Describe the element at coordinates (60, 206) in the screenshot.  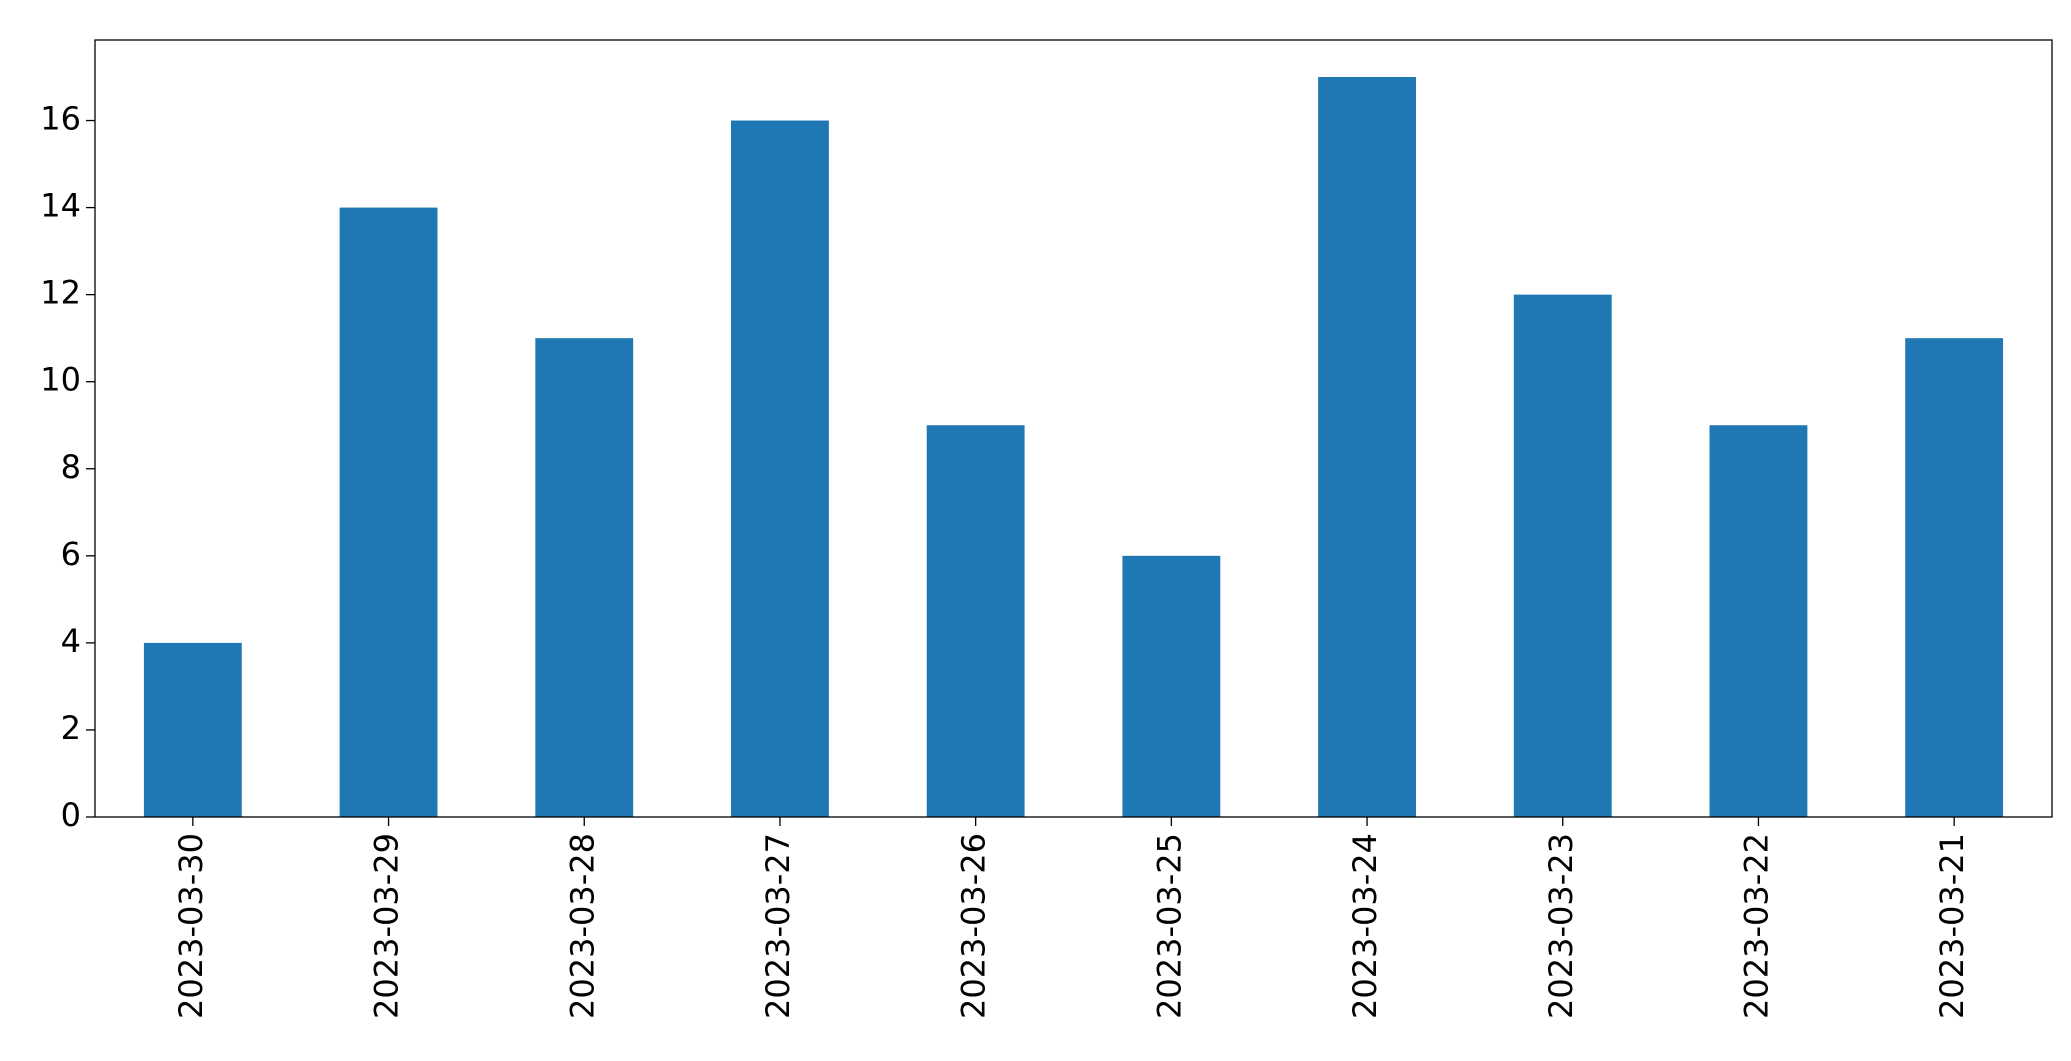
I see `y-tick-label: 14` at that location.